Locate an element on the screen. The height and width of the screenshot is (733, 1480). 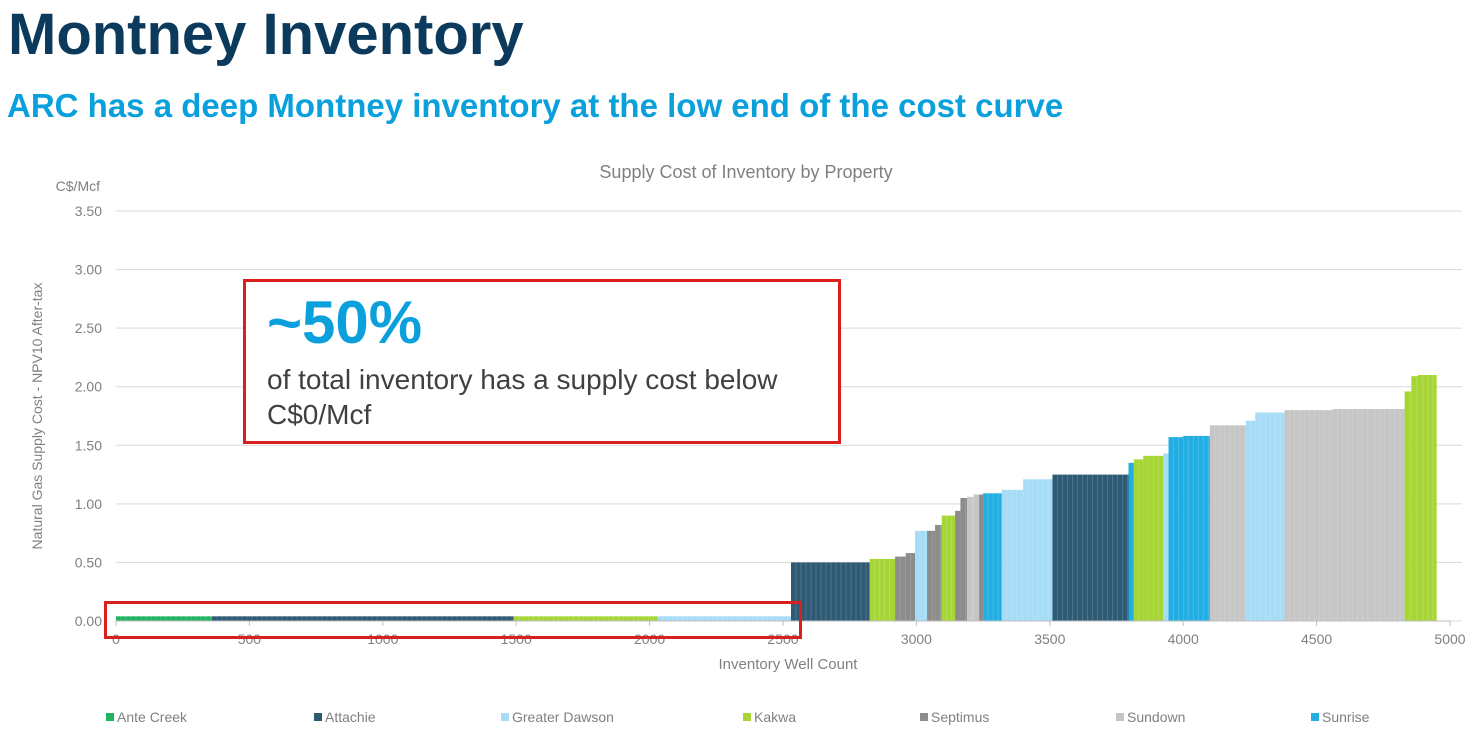
legend-item-septimus: Septimus is located at coordinates (954, 717).